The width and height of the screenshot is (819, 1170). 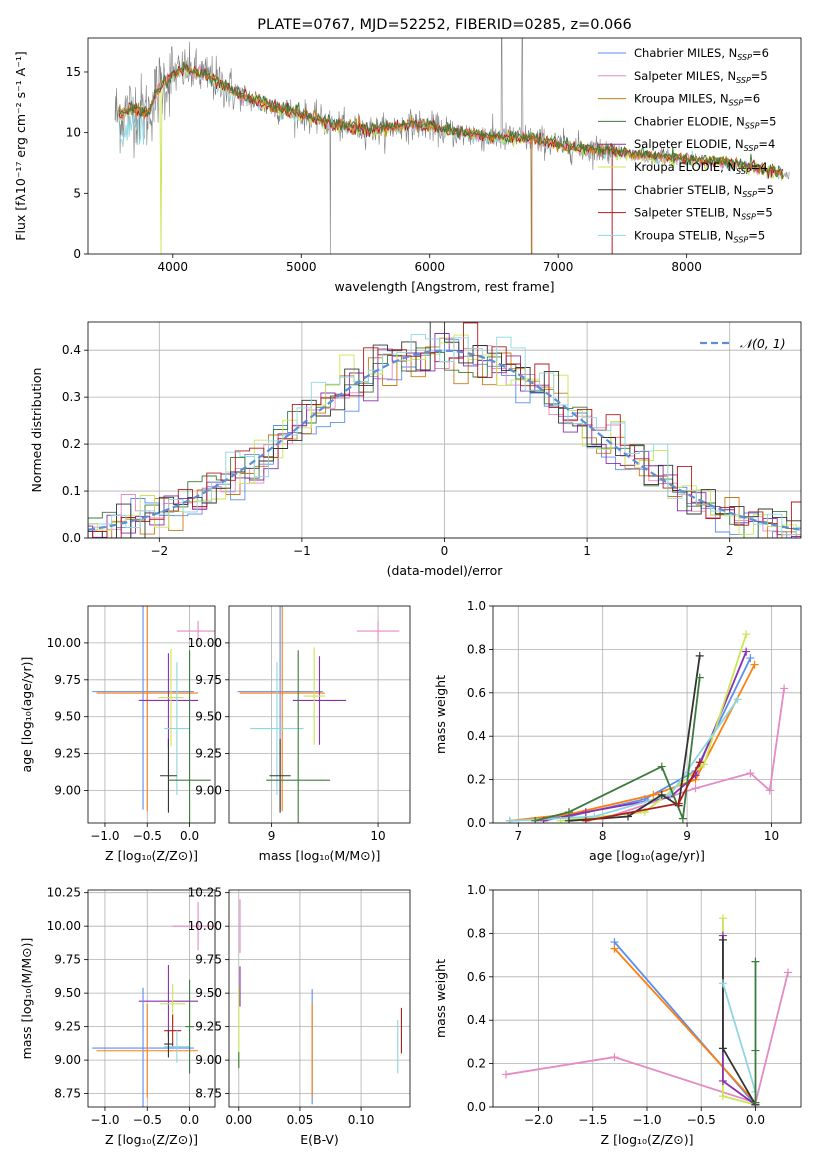 What do you see at coordinates (686, 267) in the screenshot?
I see `x-tick-label: 8000` at bounding box center [686, 267].